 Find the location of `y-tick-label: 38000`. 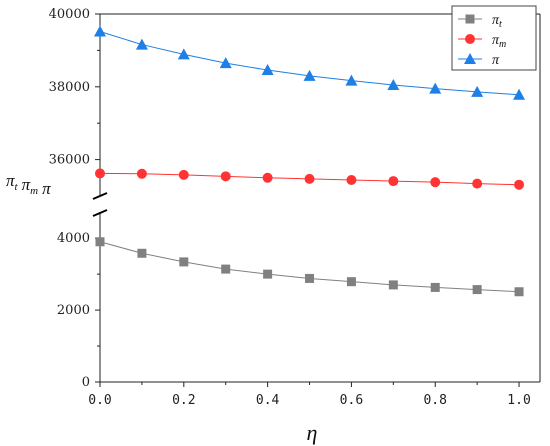

y-tick-label: 38000 is located at coordinates (69, 87).